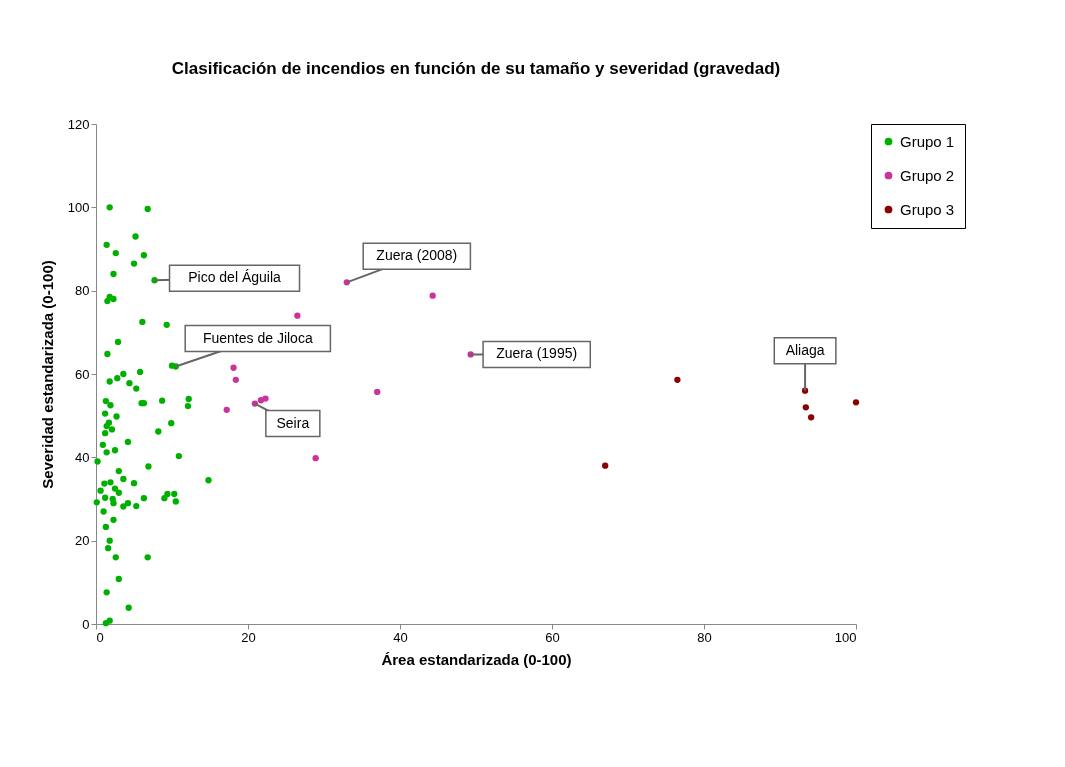 This screenshot has height=767, width=1065. Describe the element at coordinates (805, 349) in the screenshot. I see `annotation: Aliaga` at that location.